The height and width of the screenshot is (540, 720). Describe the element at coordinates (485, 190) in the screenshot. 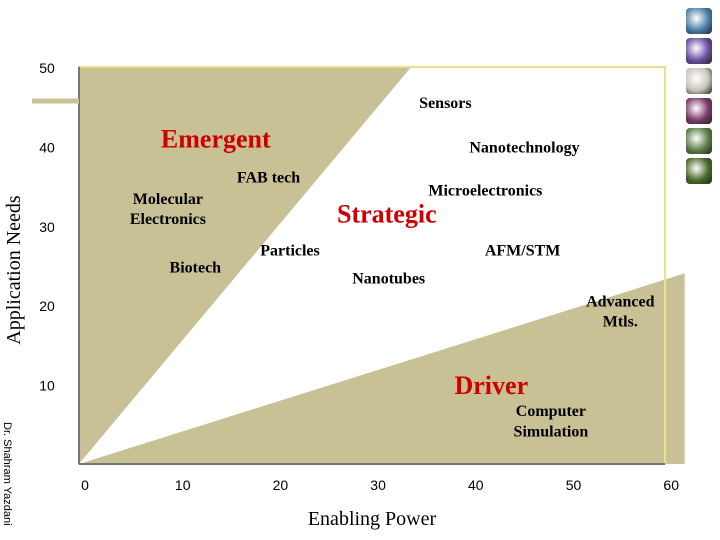

I see `annotation-micro: Microelectronics` at that location.